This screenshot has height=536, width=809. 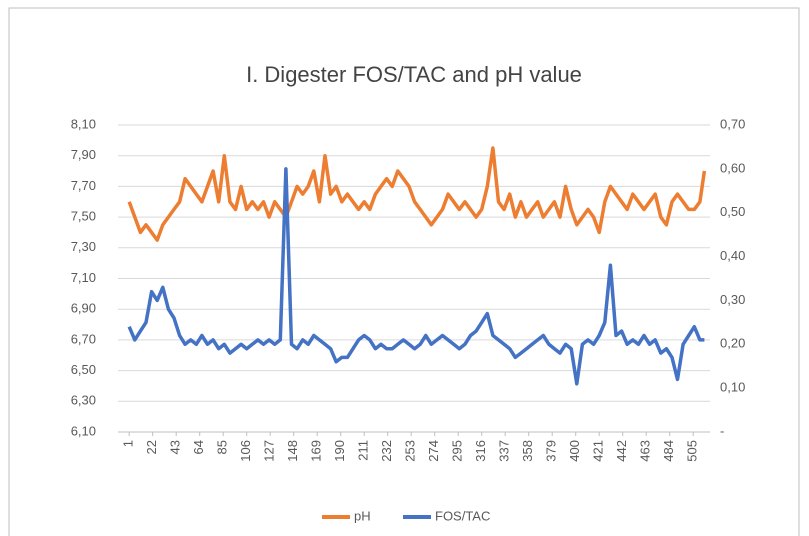 I want to click on x-tick-label: 253, so click(x=410, y=451).